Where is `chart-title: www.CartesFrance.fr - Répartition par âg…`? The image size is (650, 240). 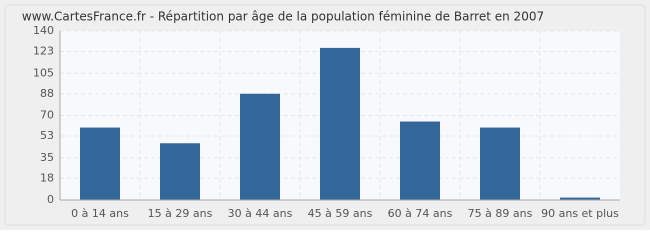 chart-title: www.CartesFrance.fr - Répartition par âg… is located at coordinates (283, 17).